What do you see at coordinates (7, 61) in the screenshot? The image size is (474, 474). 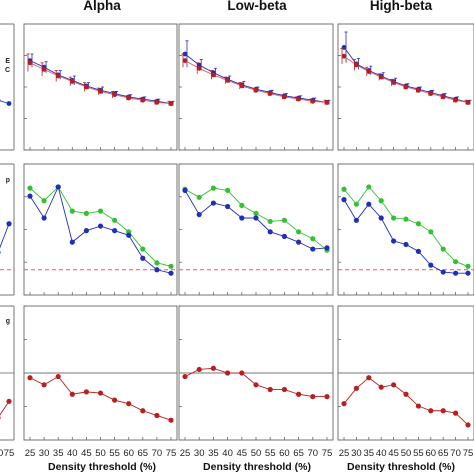 I see `row-label-e: E` at bounding box center [7, 61].